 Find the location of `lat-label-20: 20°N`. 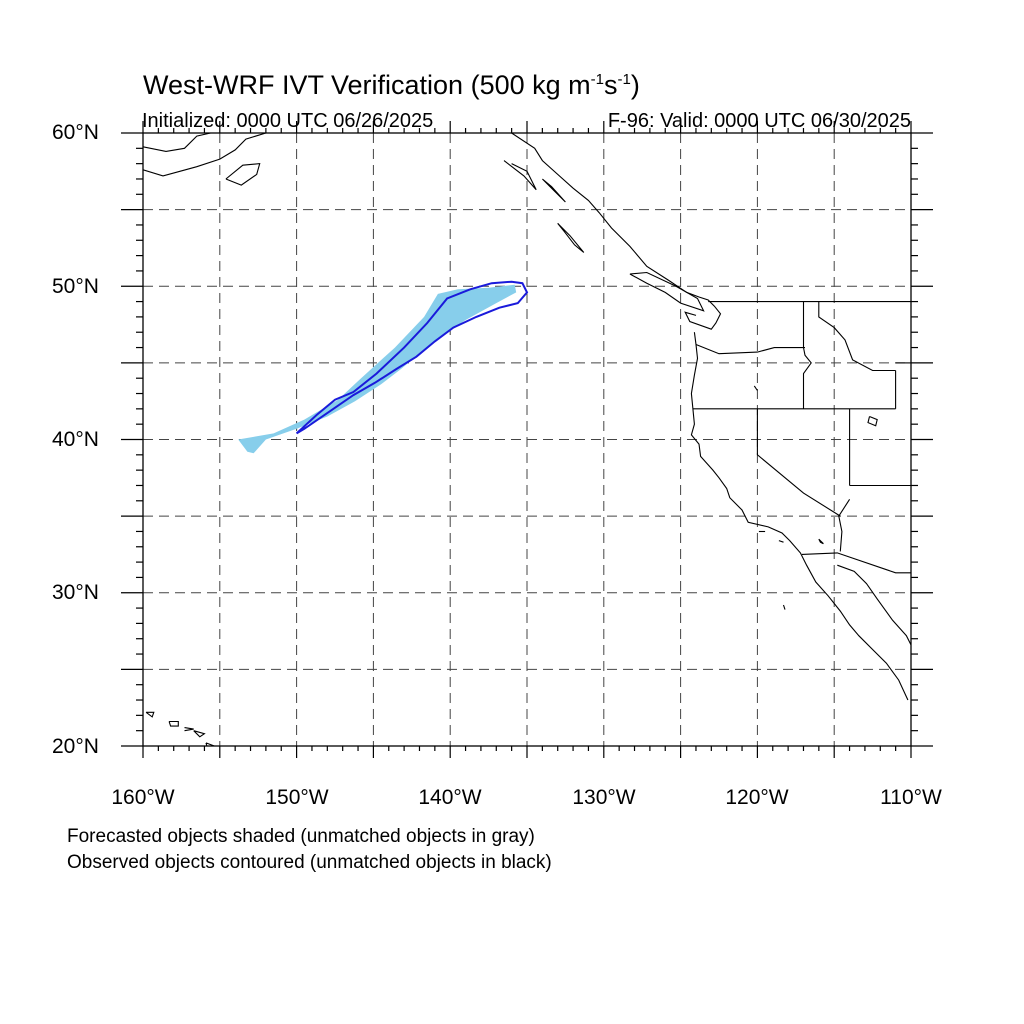

lat-label-20: 20°N is located at coordinates (75, 746).